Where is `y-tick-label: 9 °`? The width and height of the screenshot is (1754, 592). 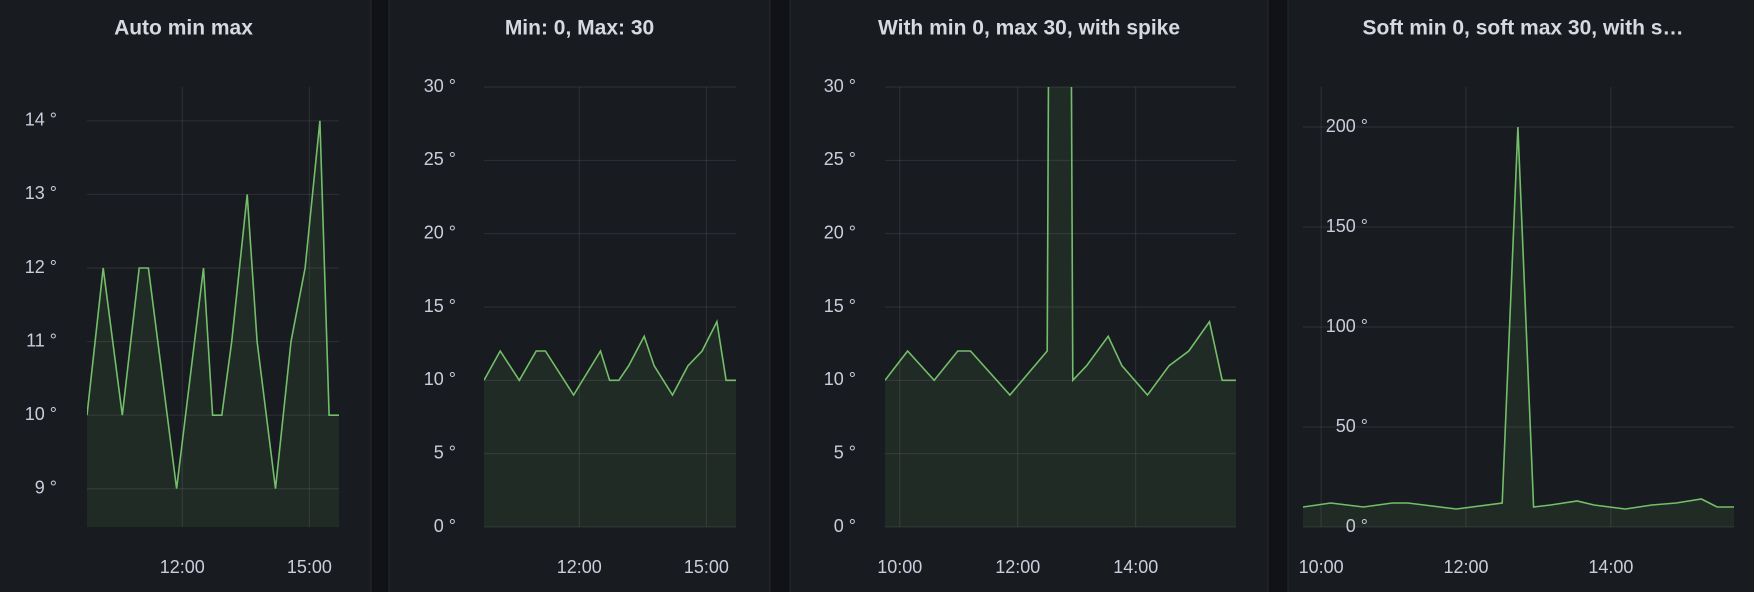 y-tick-label: 9 ° is located at coordinates (46, 487).